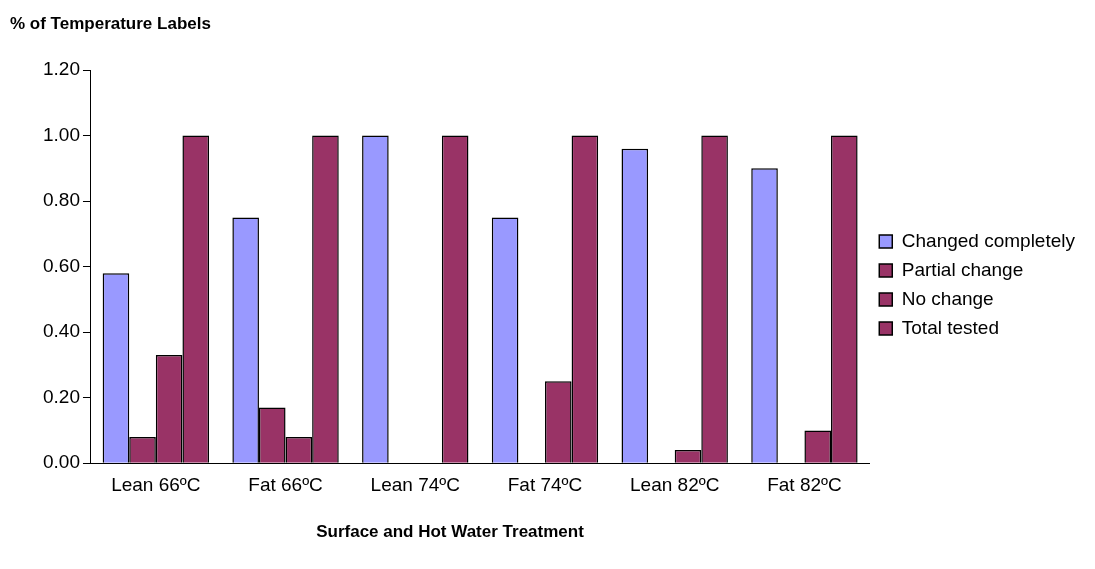  What do you see at coordinates (61, 134) in the screenshot?
I see `y-tick-label: 1.00` at bounding box center [61, 134].